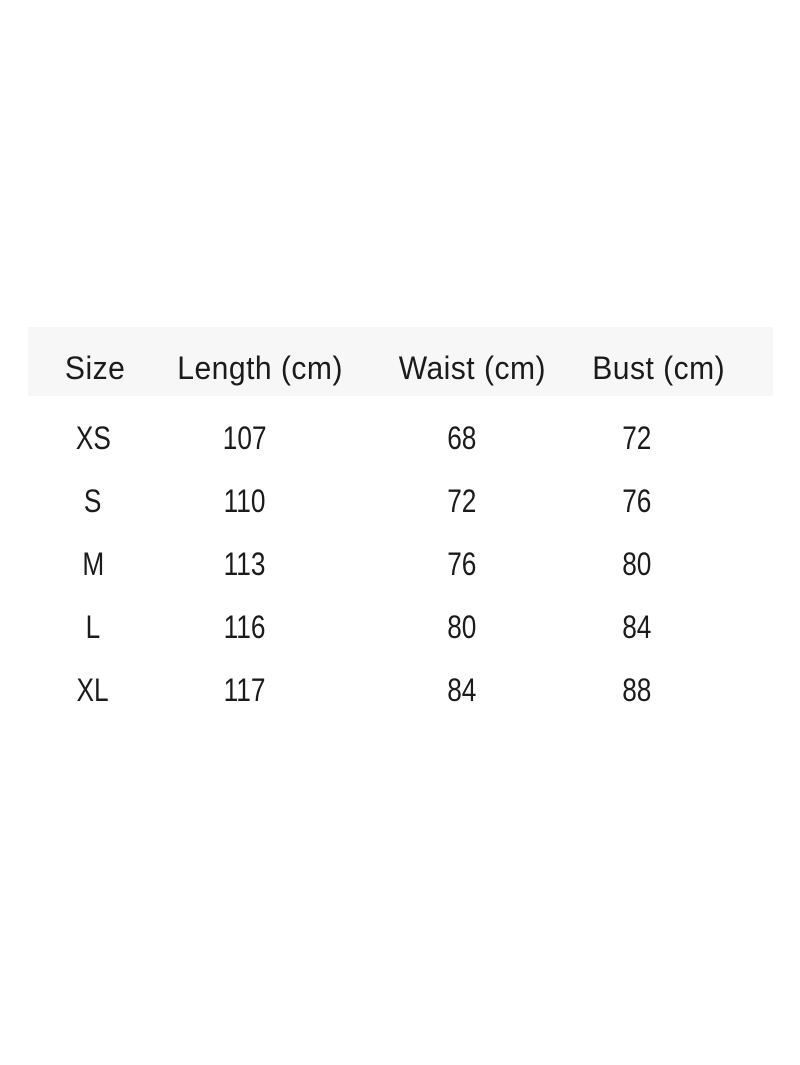 This screenshot has height=1065, width=800. I want to click on size-value: XS, so click(93, 438).